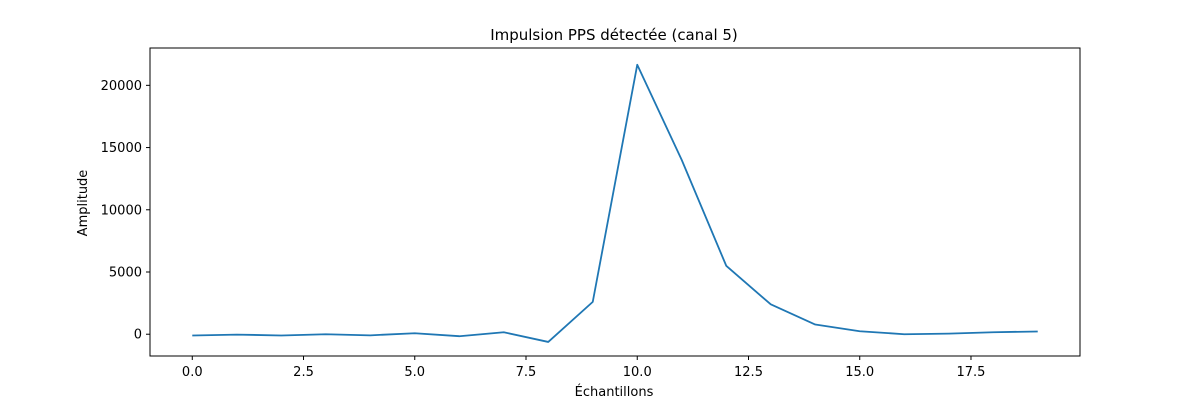 The height and width of the screenshot is (400, 1200). What do you see at coordinates (414, 372) in the screenshot?
I see `x-tick-label: 5.0` at bounding box center [414, 372].